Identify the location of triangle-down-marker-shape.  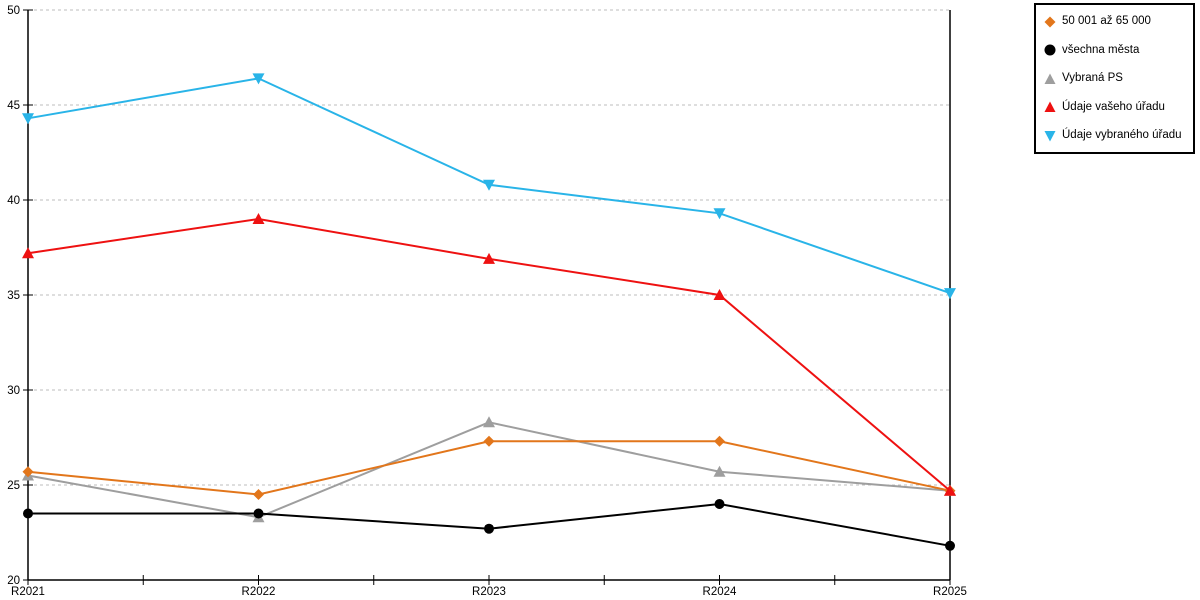
(1050, 135).